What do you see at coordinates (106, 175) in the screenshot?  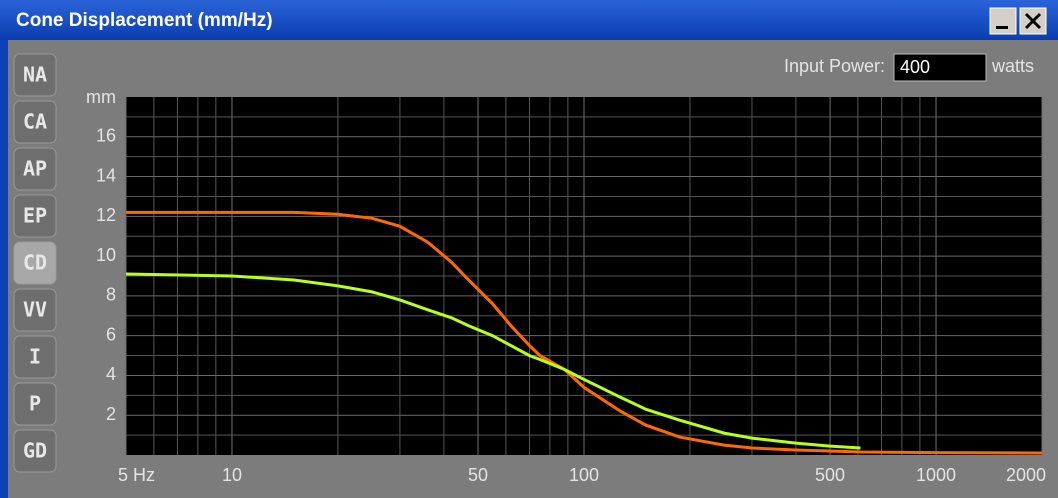 I see `y-tick-label: 14` at bounding box center [106, 175].